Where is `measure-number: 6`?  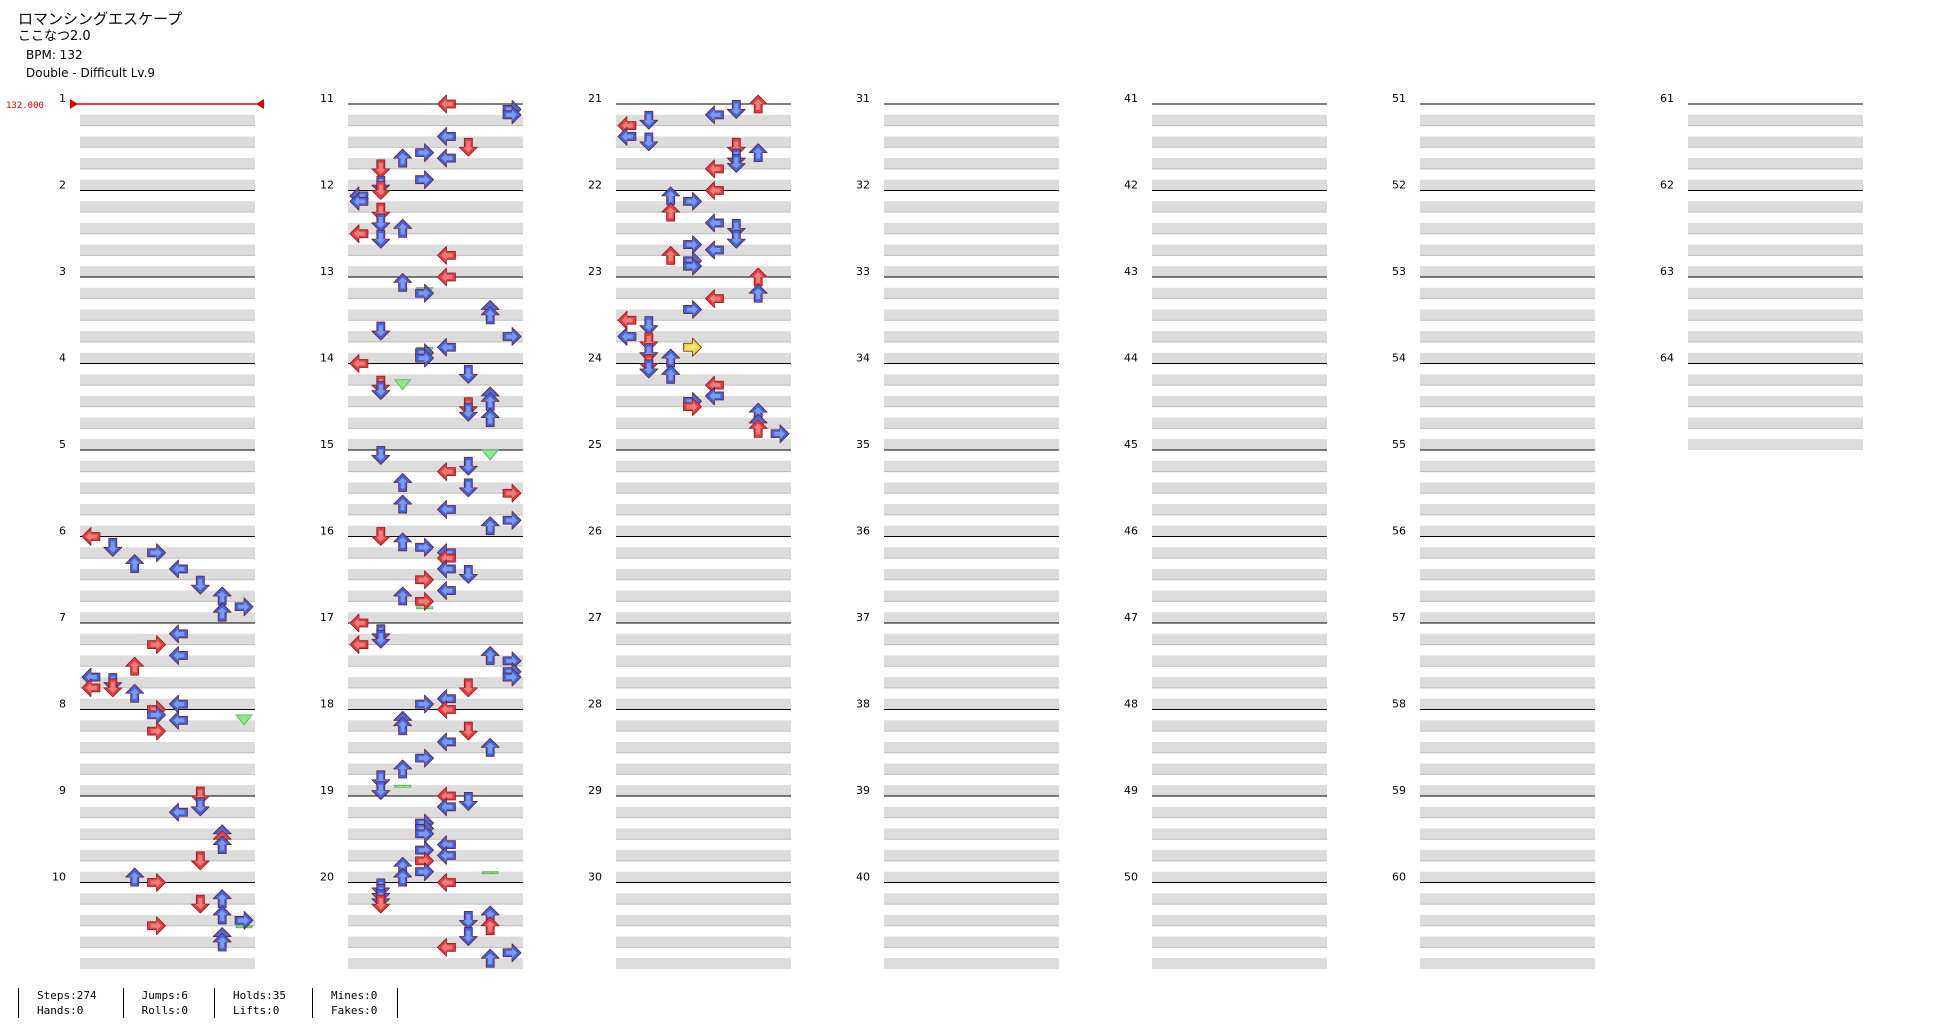
measure-number: 6 is located at coordinates (62, 531).